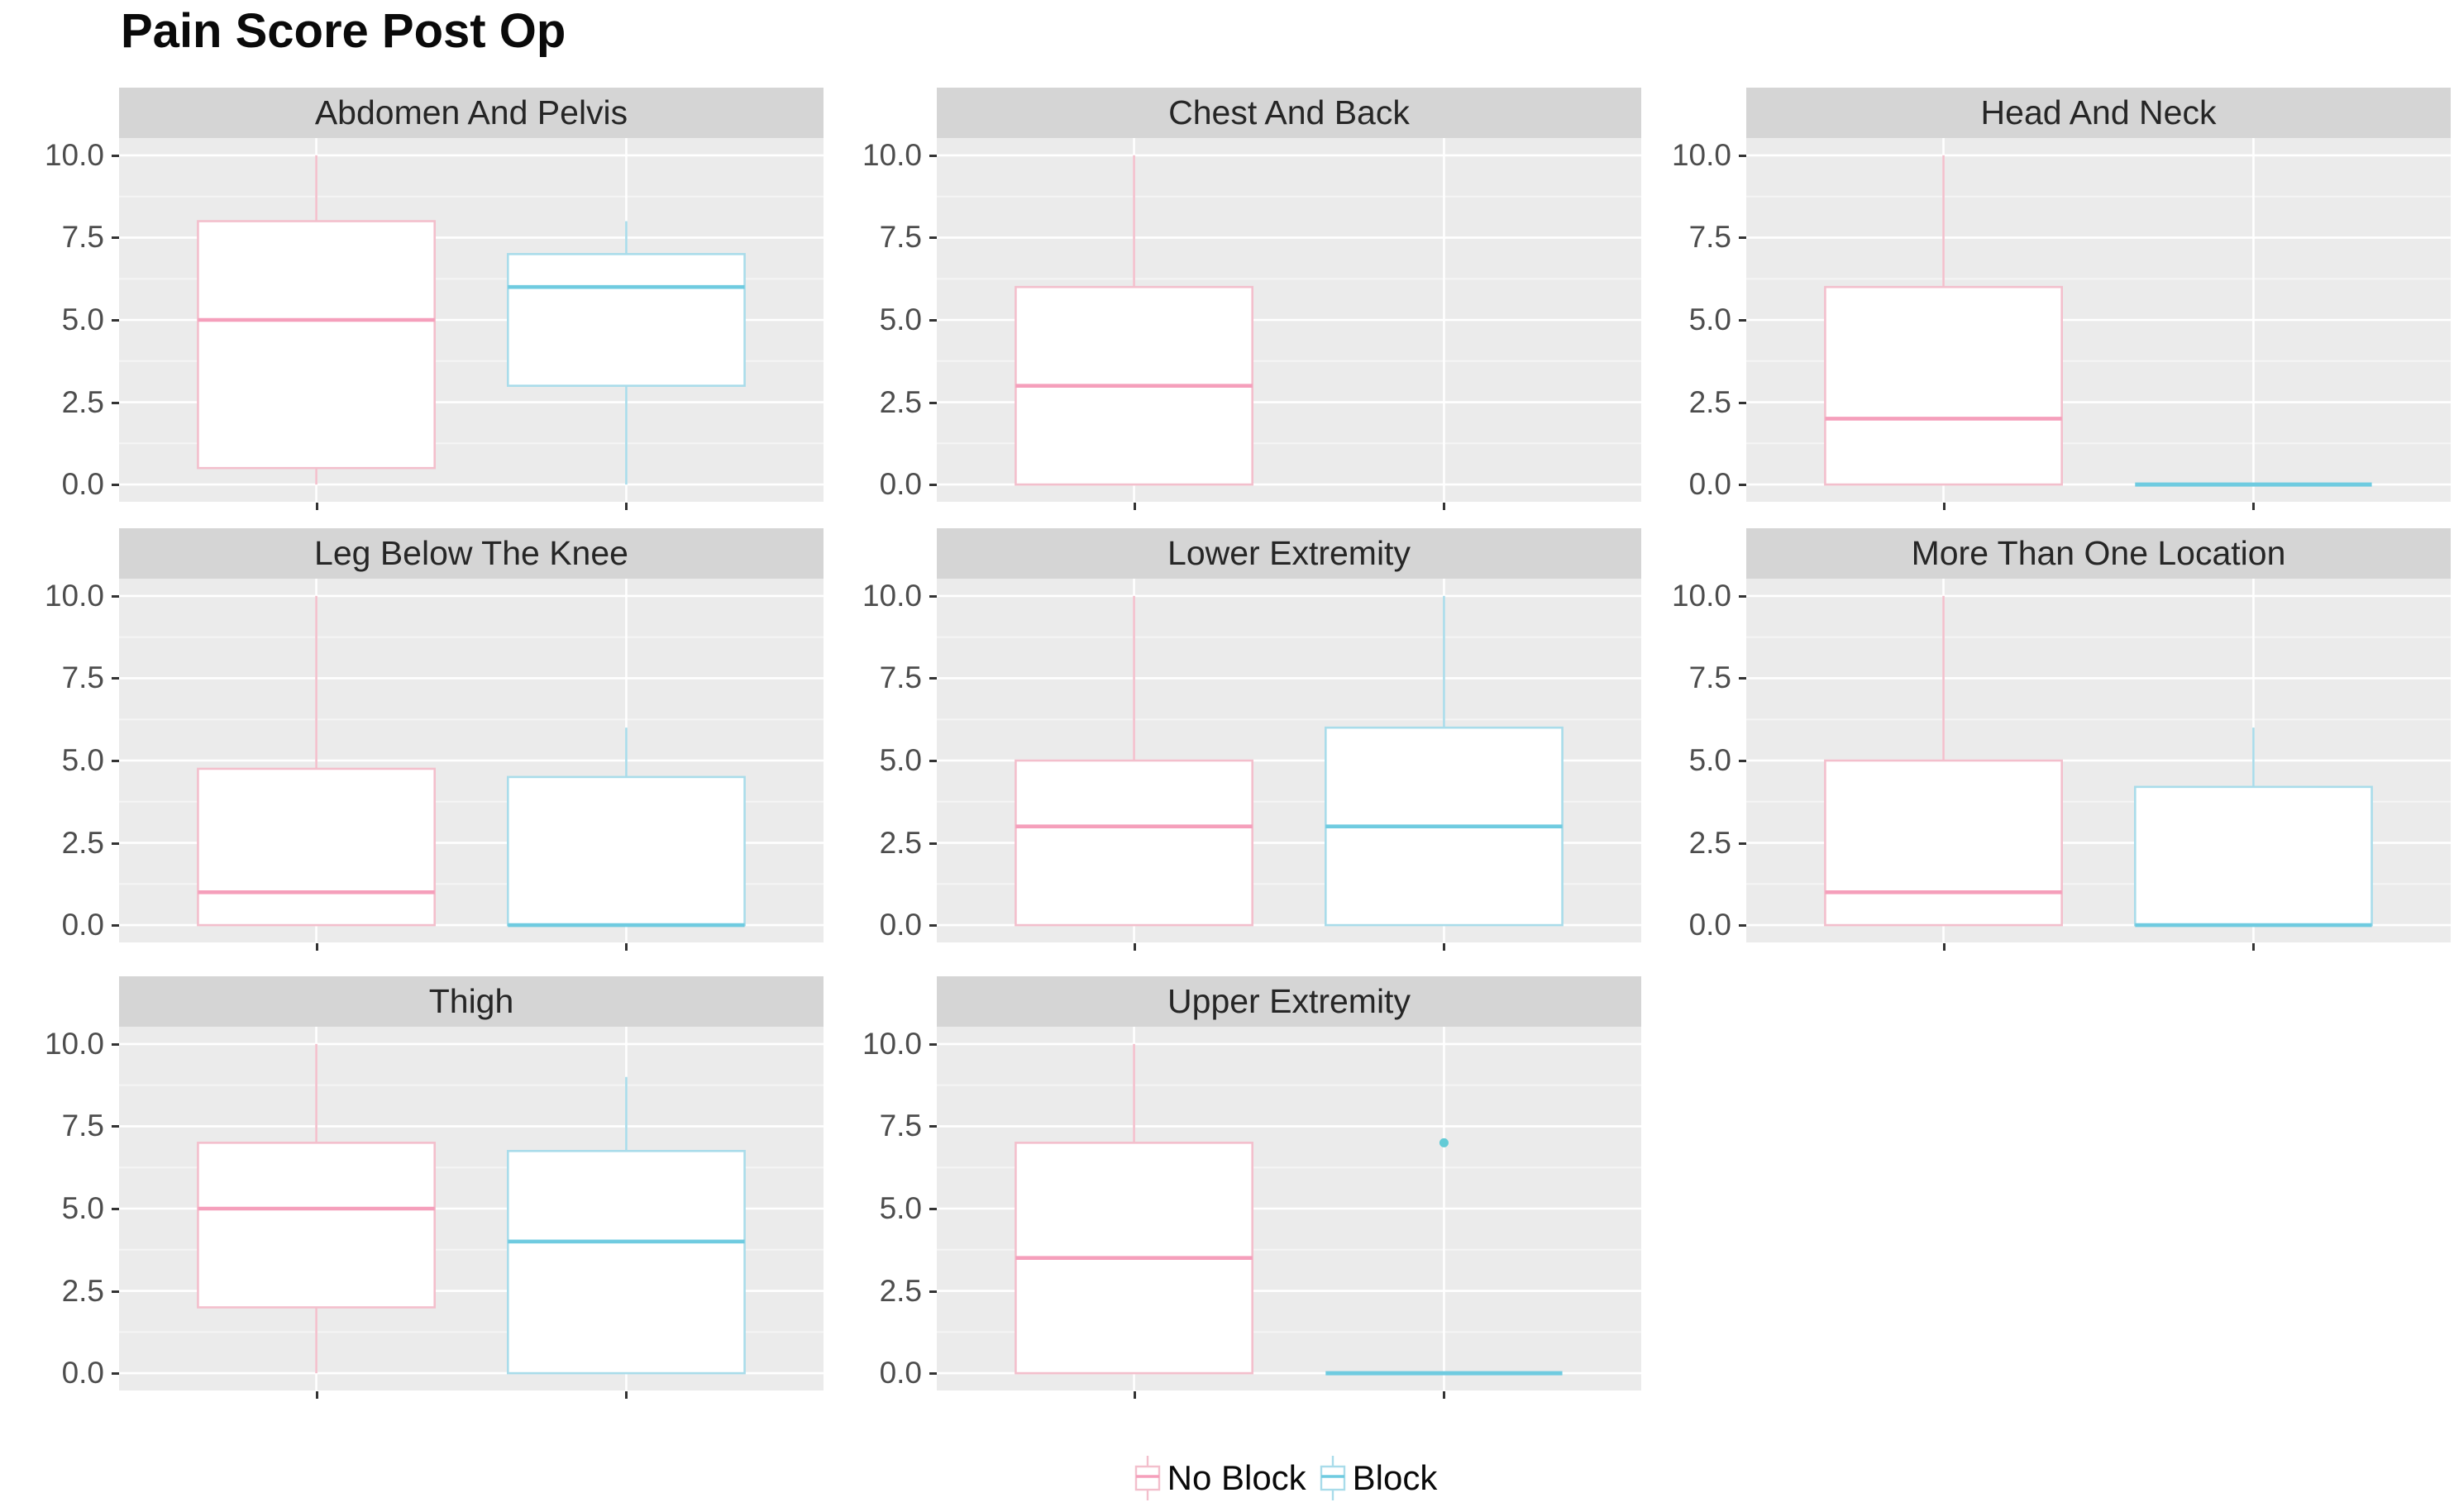 This screenshot has width=2454, height=1512. I want to click on facet-more-than-one-location: More Than One Location 10.0 7.5 5.0 2.5 0.0, so click(2050, 741).